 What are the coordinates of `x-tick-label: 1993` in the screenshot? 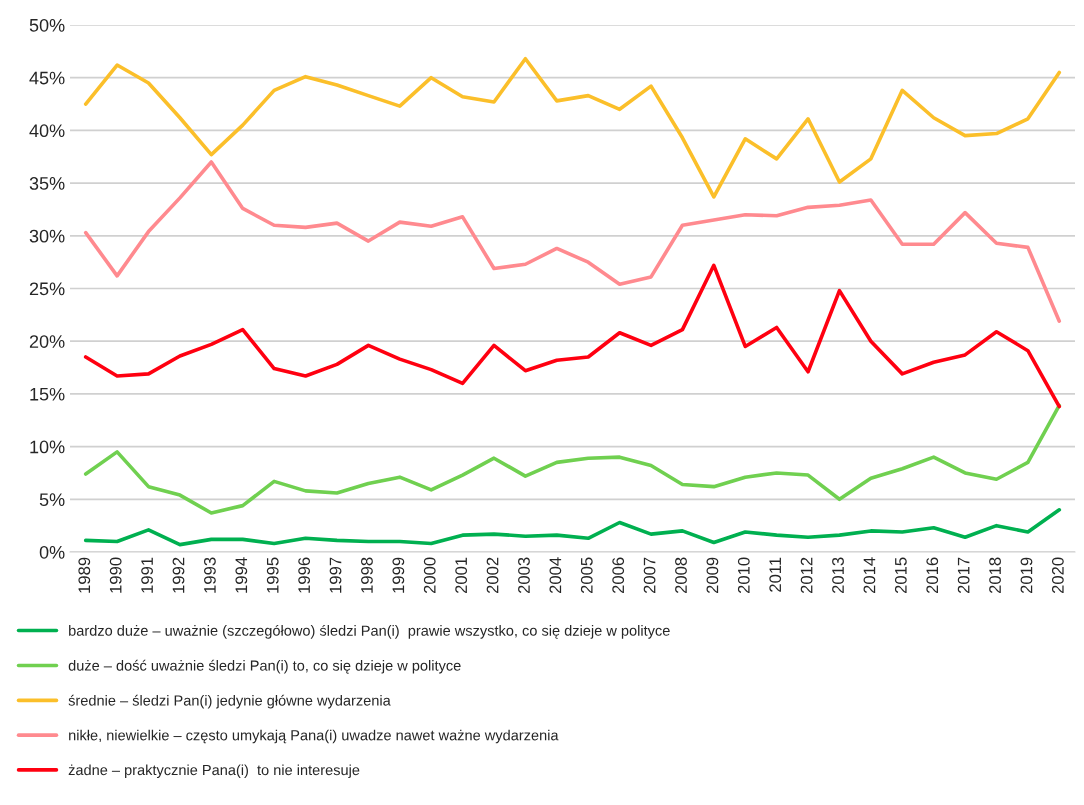 It's located at (210, 575).